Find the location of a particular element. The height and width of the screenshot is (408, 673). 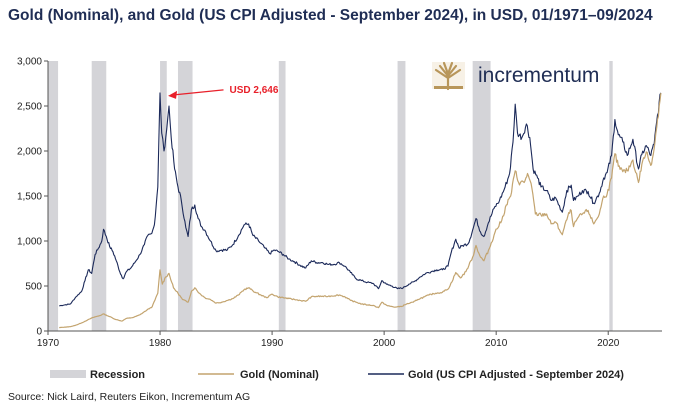

annotation-label: USD 2,646 is located at coordinates (254, 90).